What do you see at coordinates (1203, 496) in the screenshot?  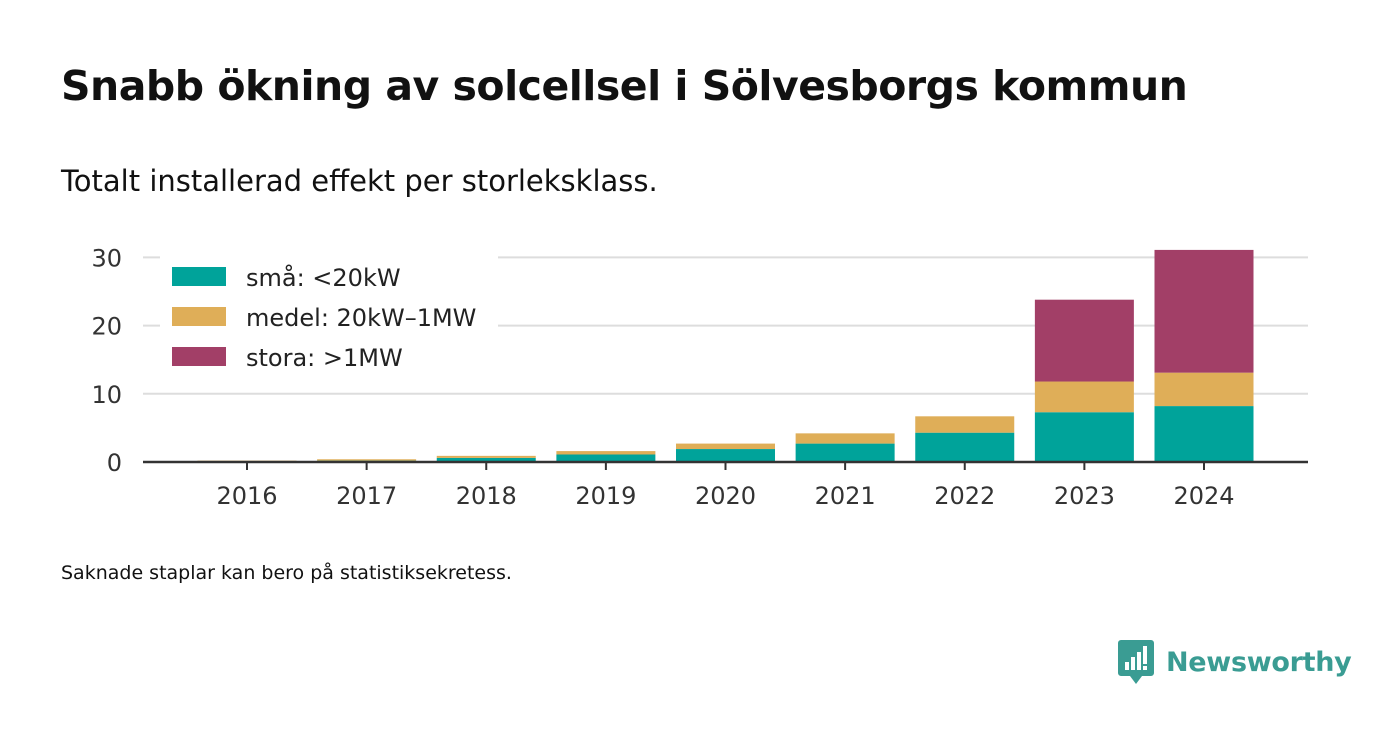 I see `x-tick-label: 2024` at bounding box center [1203, 496].